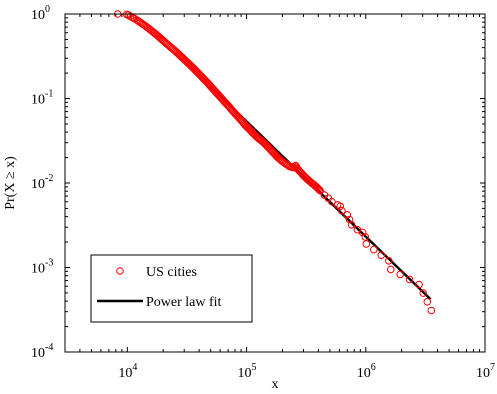  Describe the element at coordinates (40, 13) in the screenshot. I see `y-tick-label: 10⁰` at that location.